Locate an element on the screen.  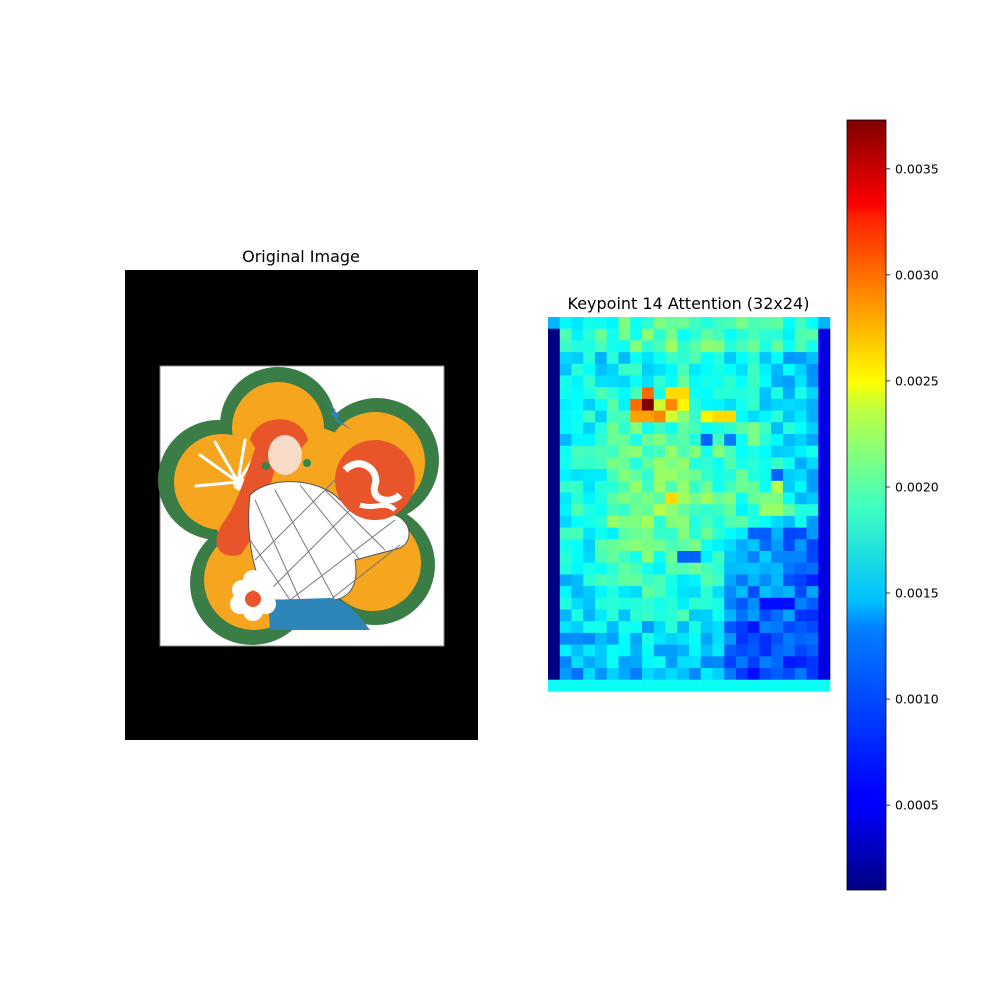
badge-illustration is located at coordinates (298, 506).